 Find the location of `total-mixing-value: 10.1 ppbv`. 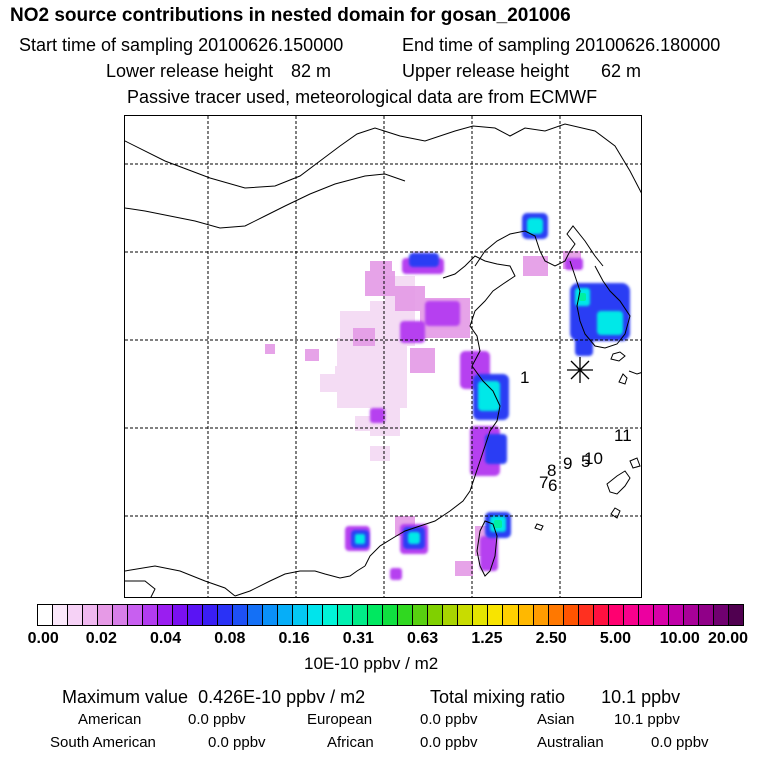

total-mixing-value: 10.1 ppbv is located at coordinates (641, 697).